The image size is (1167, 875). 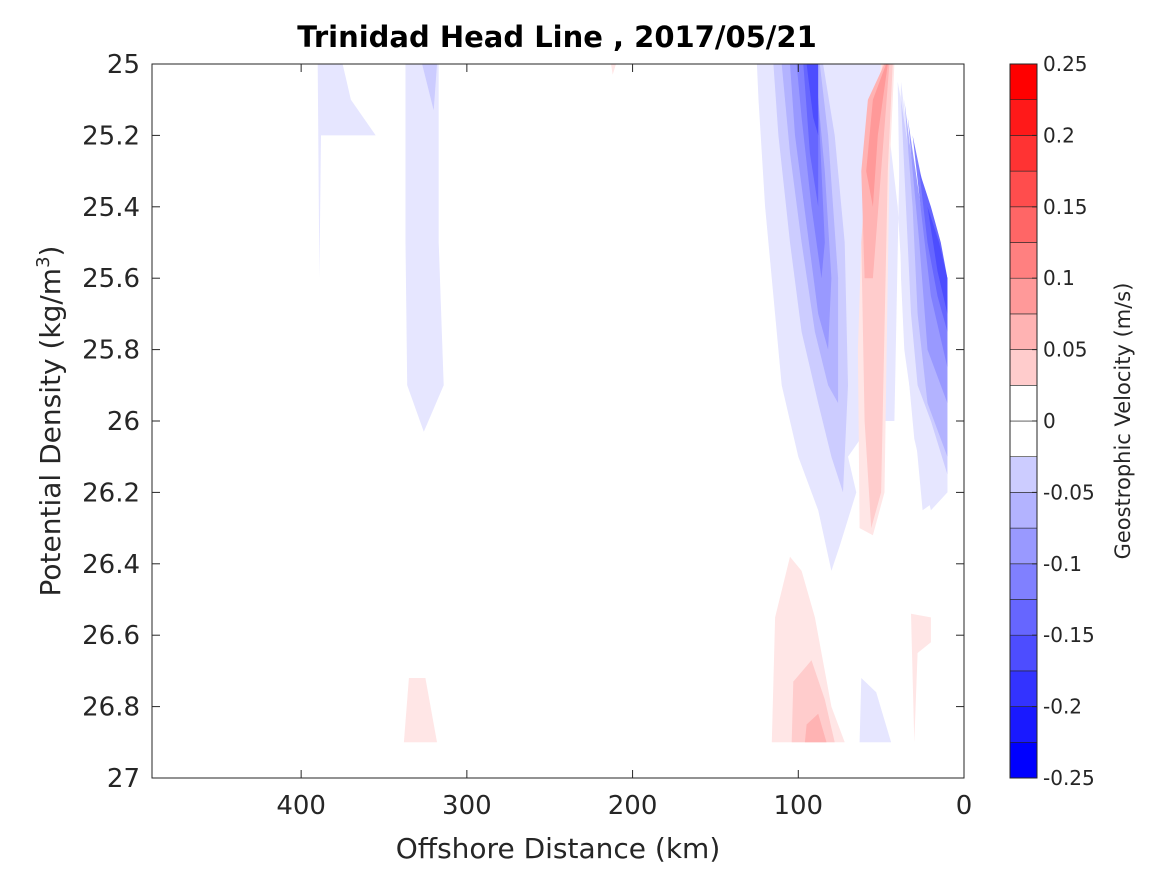 I want to click on colorbar-tick-label: 0.05, so click(x=1065, y=350).